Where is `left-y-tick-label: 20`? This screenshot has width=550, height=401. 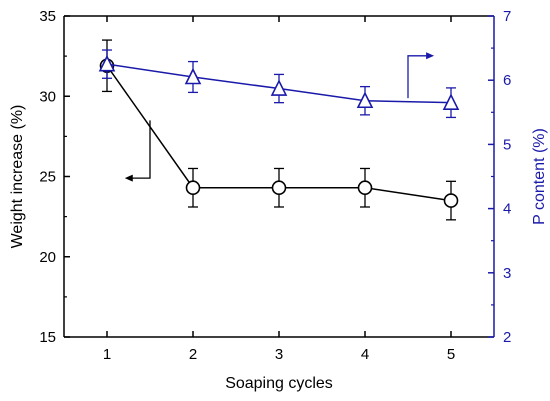 left-y-tick-label: 20 is located at coordinates (47, 257).